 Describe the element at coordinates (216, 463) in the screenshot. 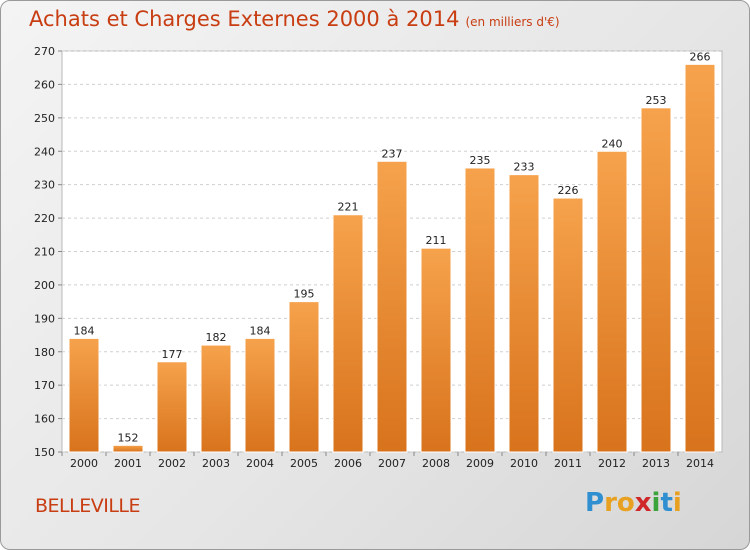

I see `x-tick-label-2003: 2003` at that location.